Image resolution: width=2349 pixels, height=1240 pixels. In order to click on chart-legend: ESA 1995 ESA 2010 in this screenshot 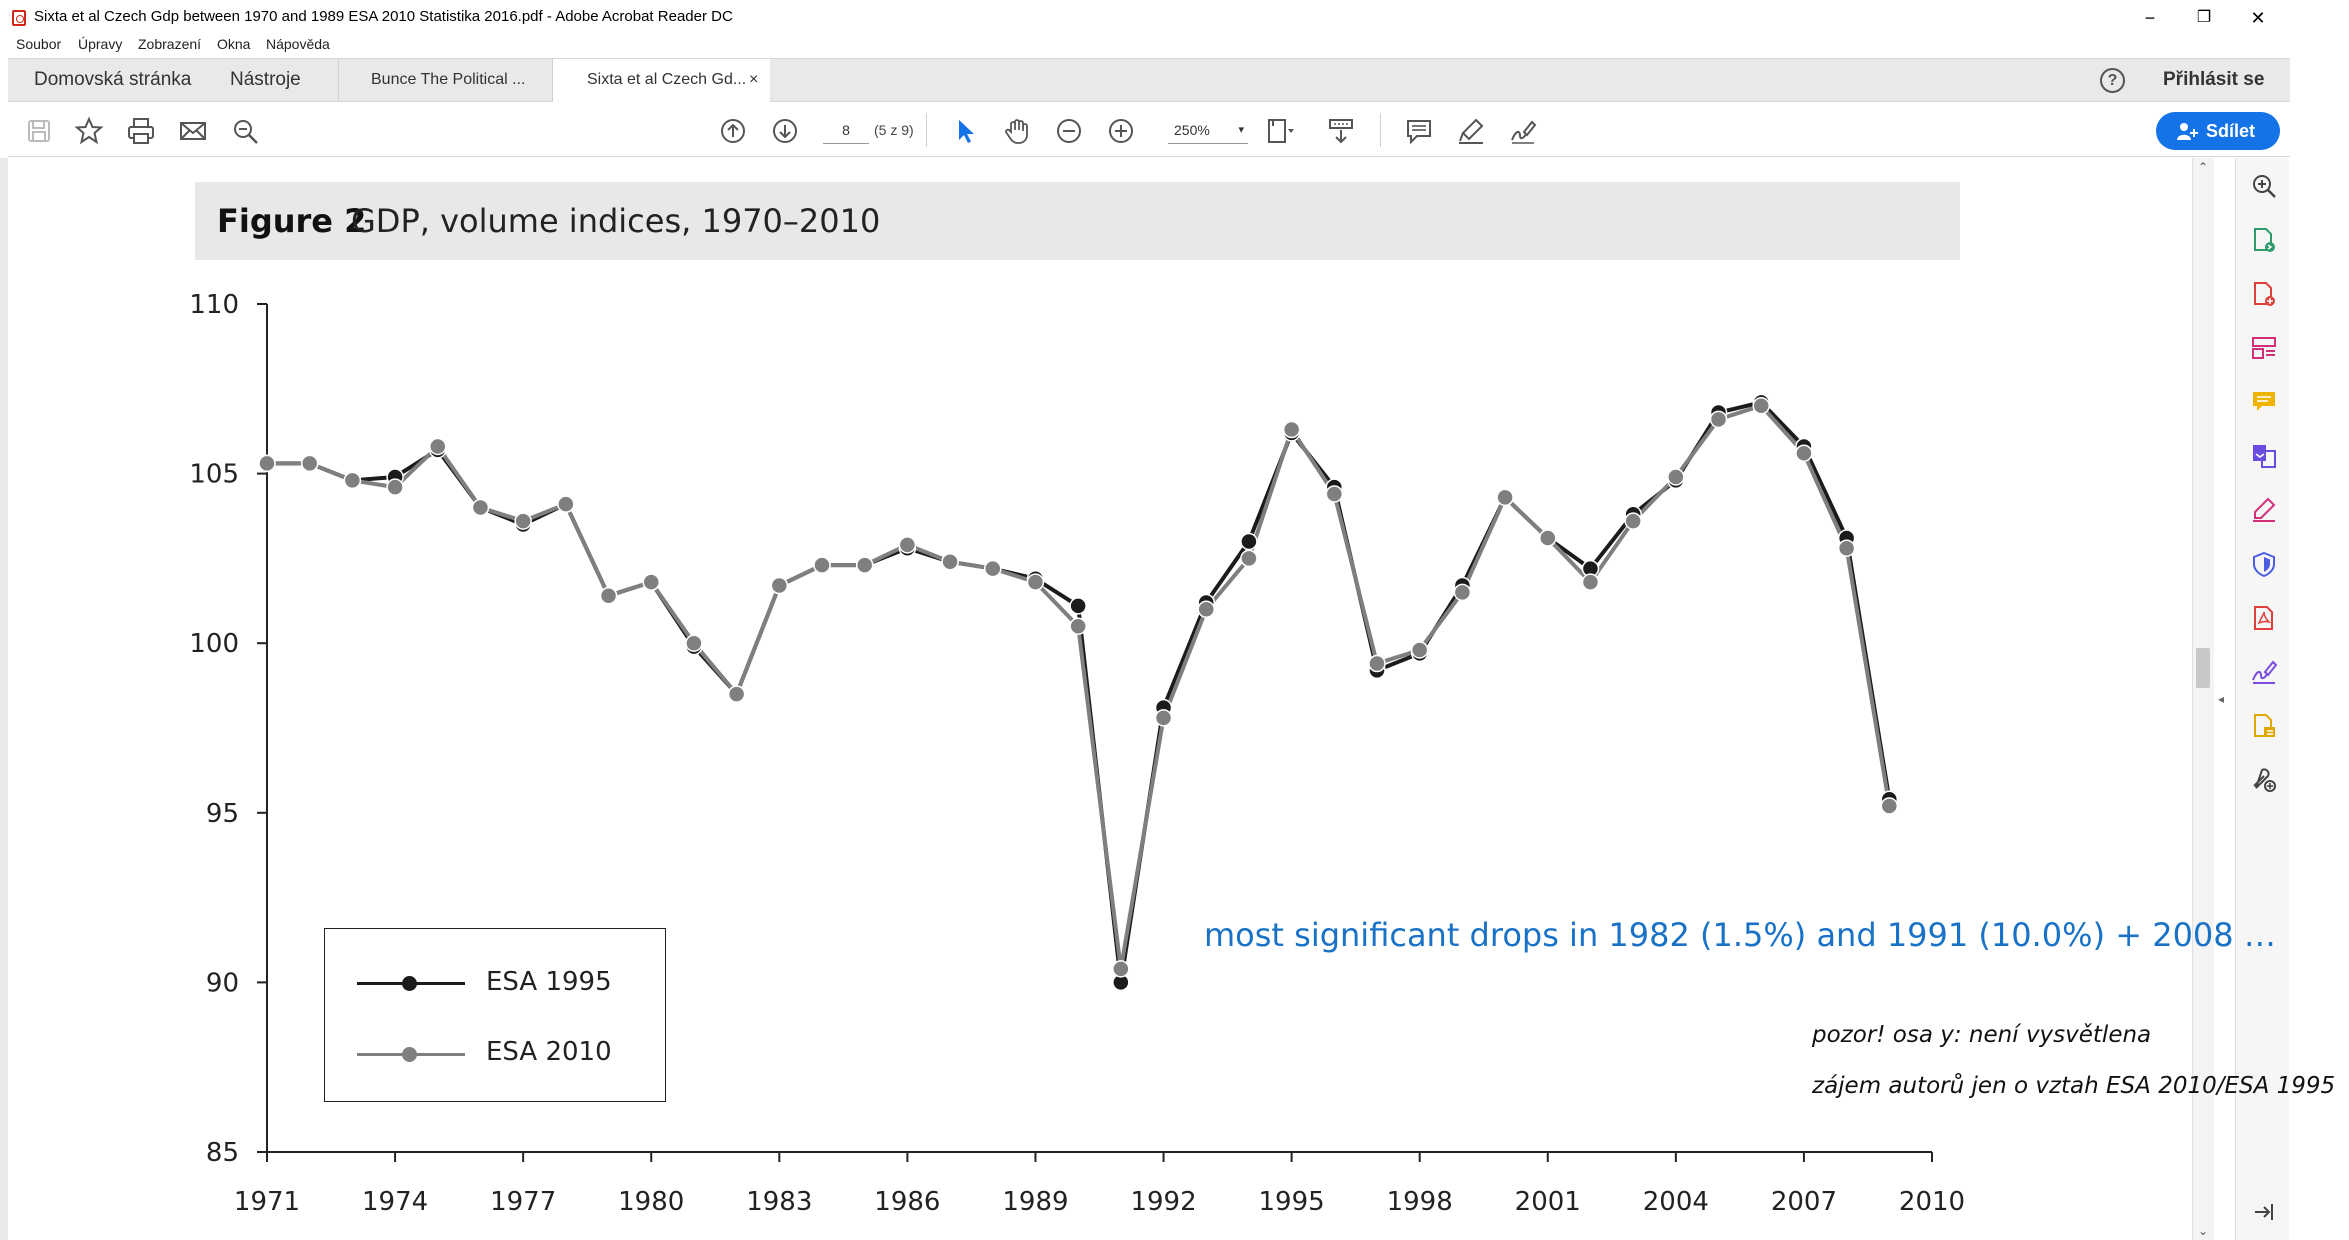, I will do `click(495, 1015)`.